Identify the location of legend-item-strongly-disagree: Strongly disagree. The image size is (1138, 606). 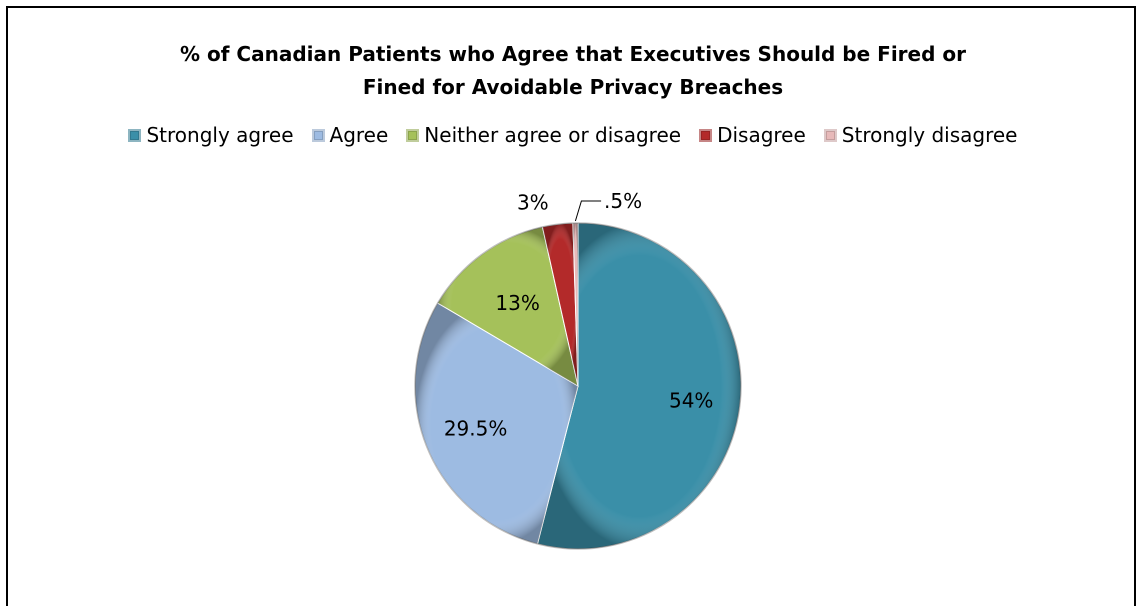
(920, 135).